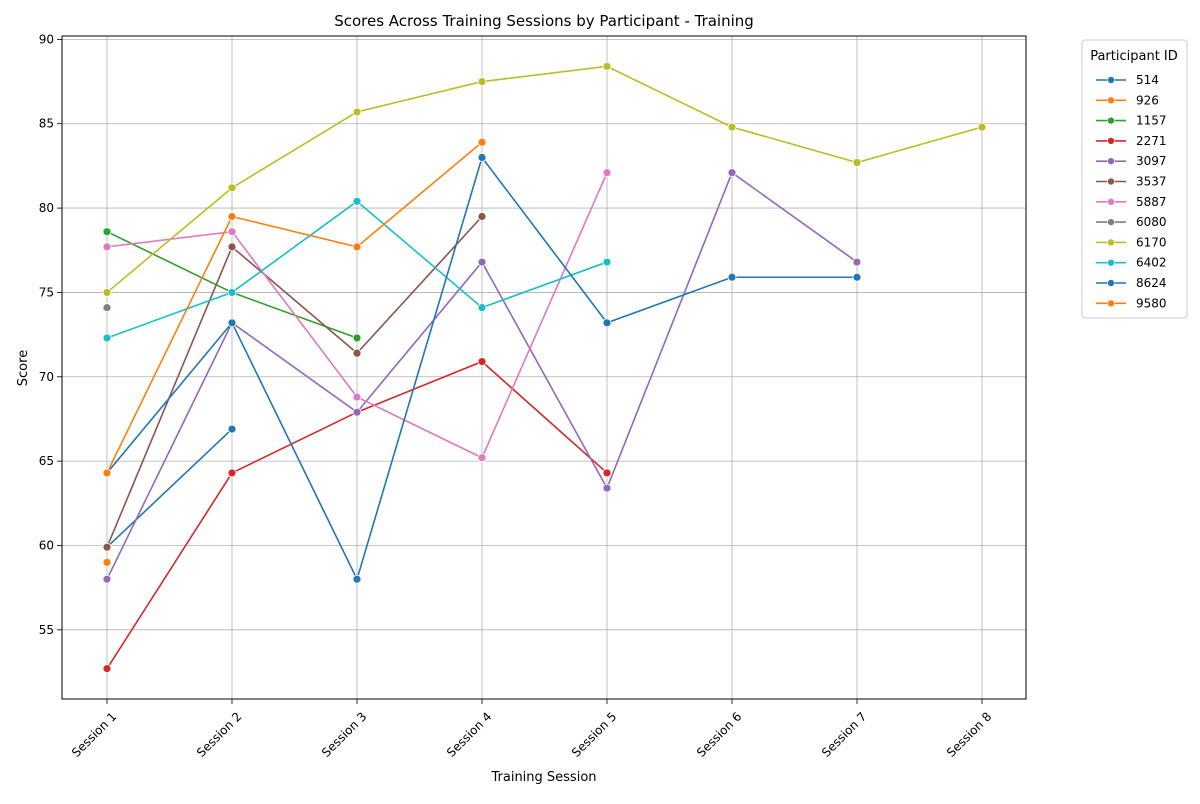 This screenshot has width=1200, height=804. I want to click on y-tick-label: 55, so click(46, 630).